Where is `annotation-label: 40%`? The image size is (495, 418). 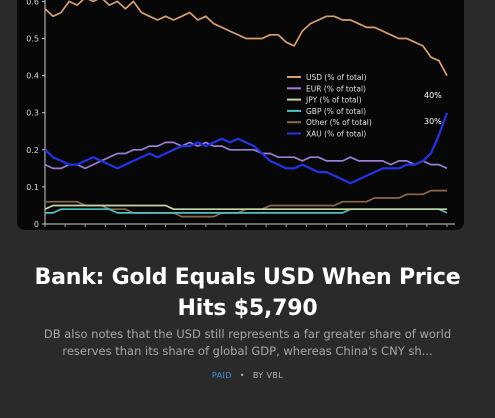 annotation-label: 40% is located at coordinates (433, 95).